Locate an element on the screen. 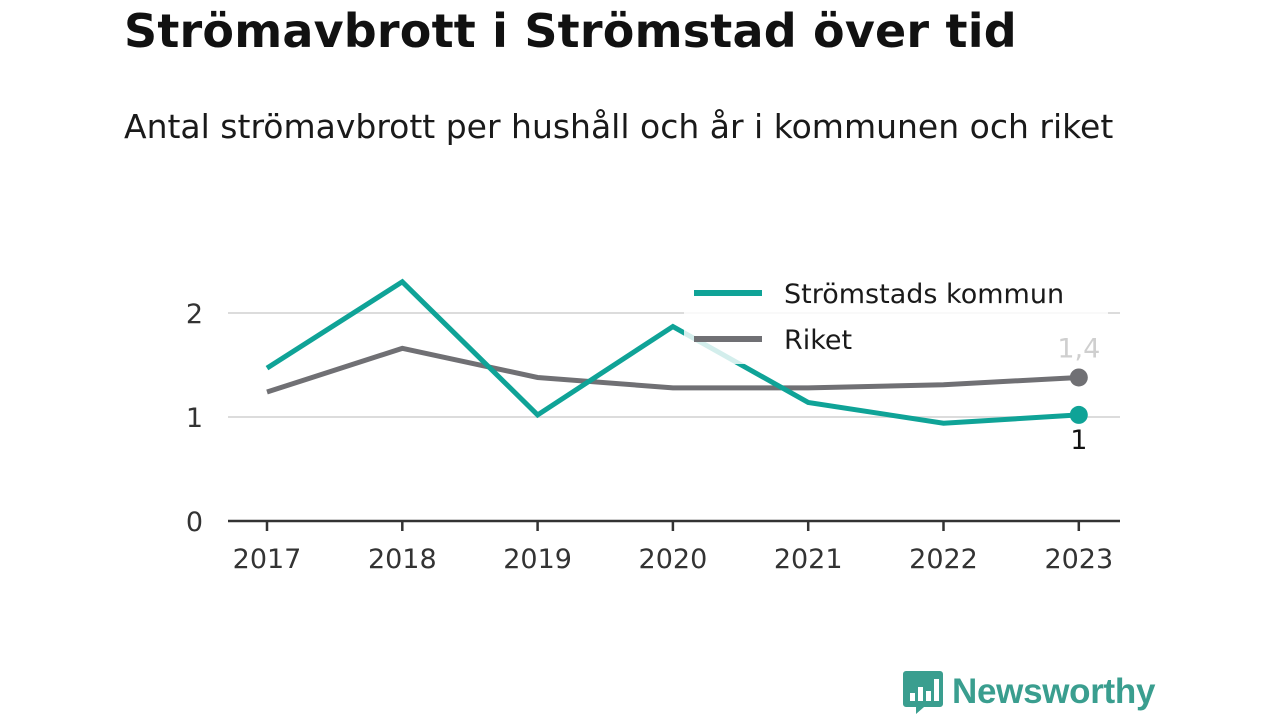 This screenshot has width=1280, height=720. chart-title: Strömavbrott i Strömstad över tid is located at coordinates (570, 31).